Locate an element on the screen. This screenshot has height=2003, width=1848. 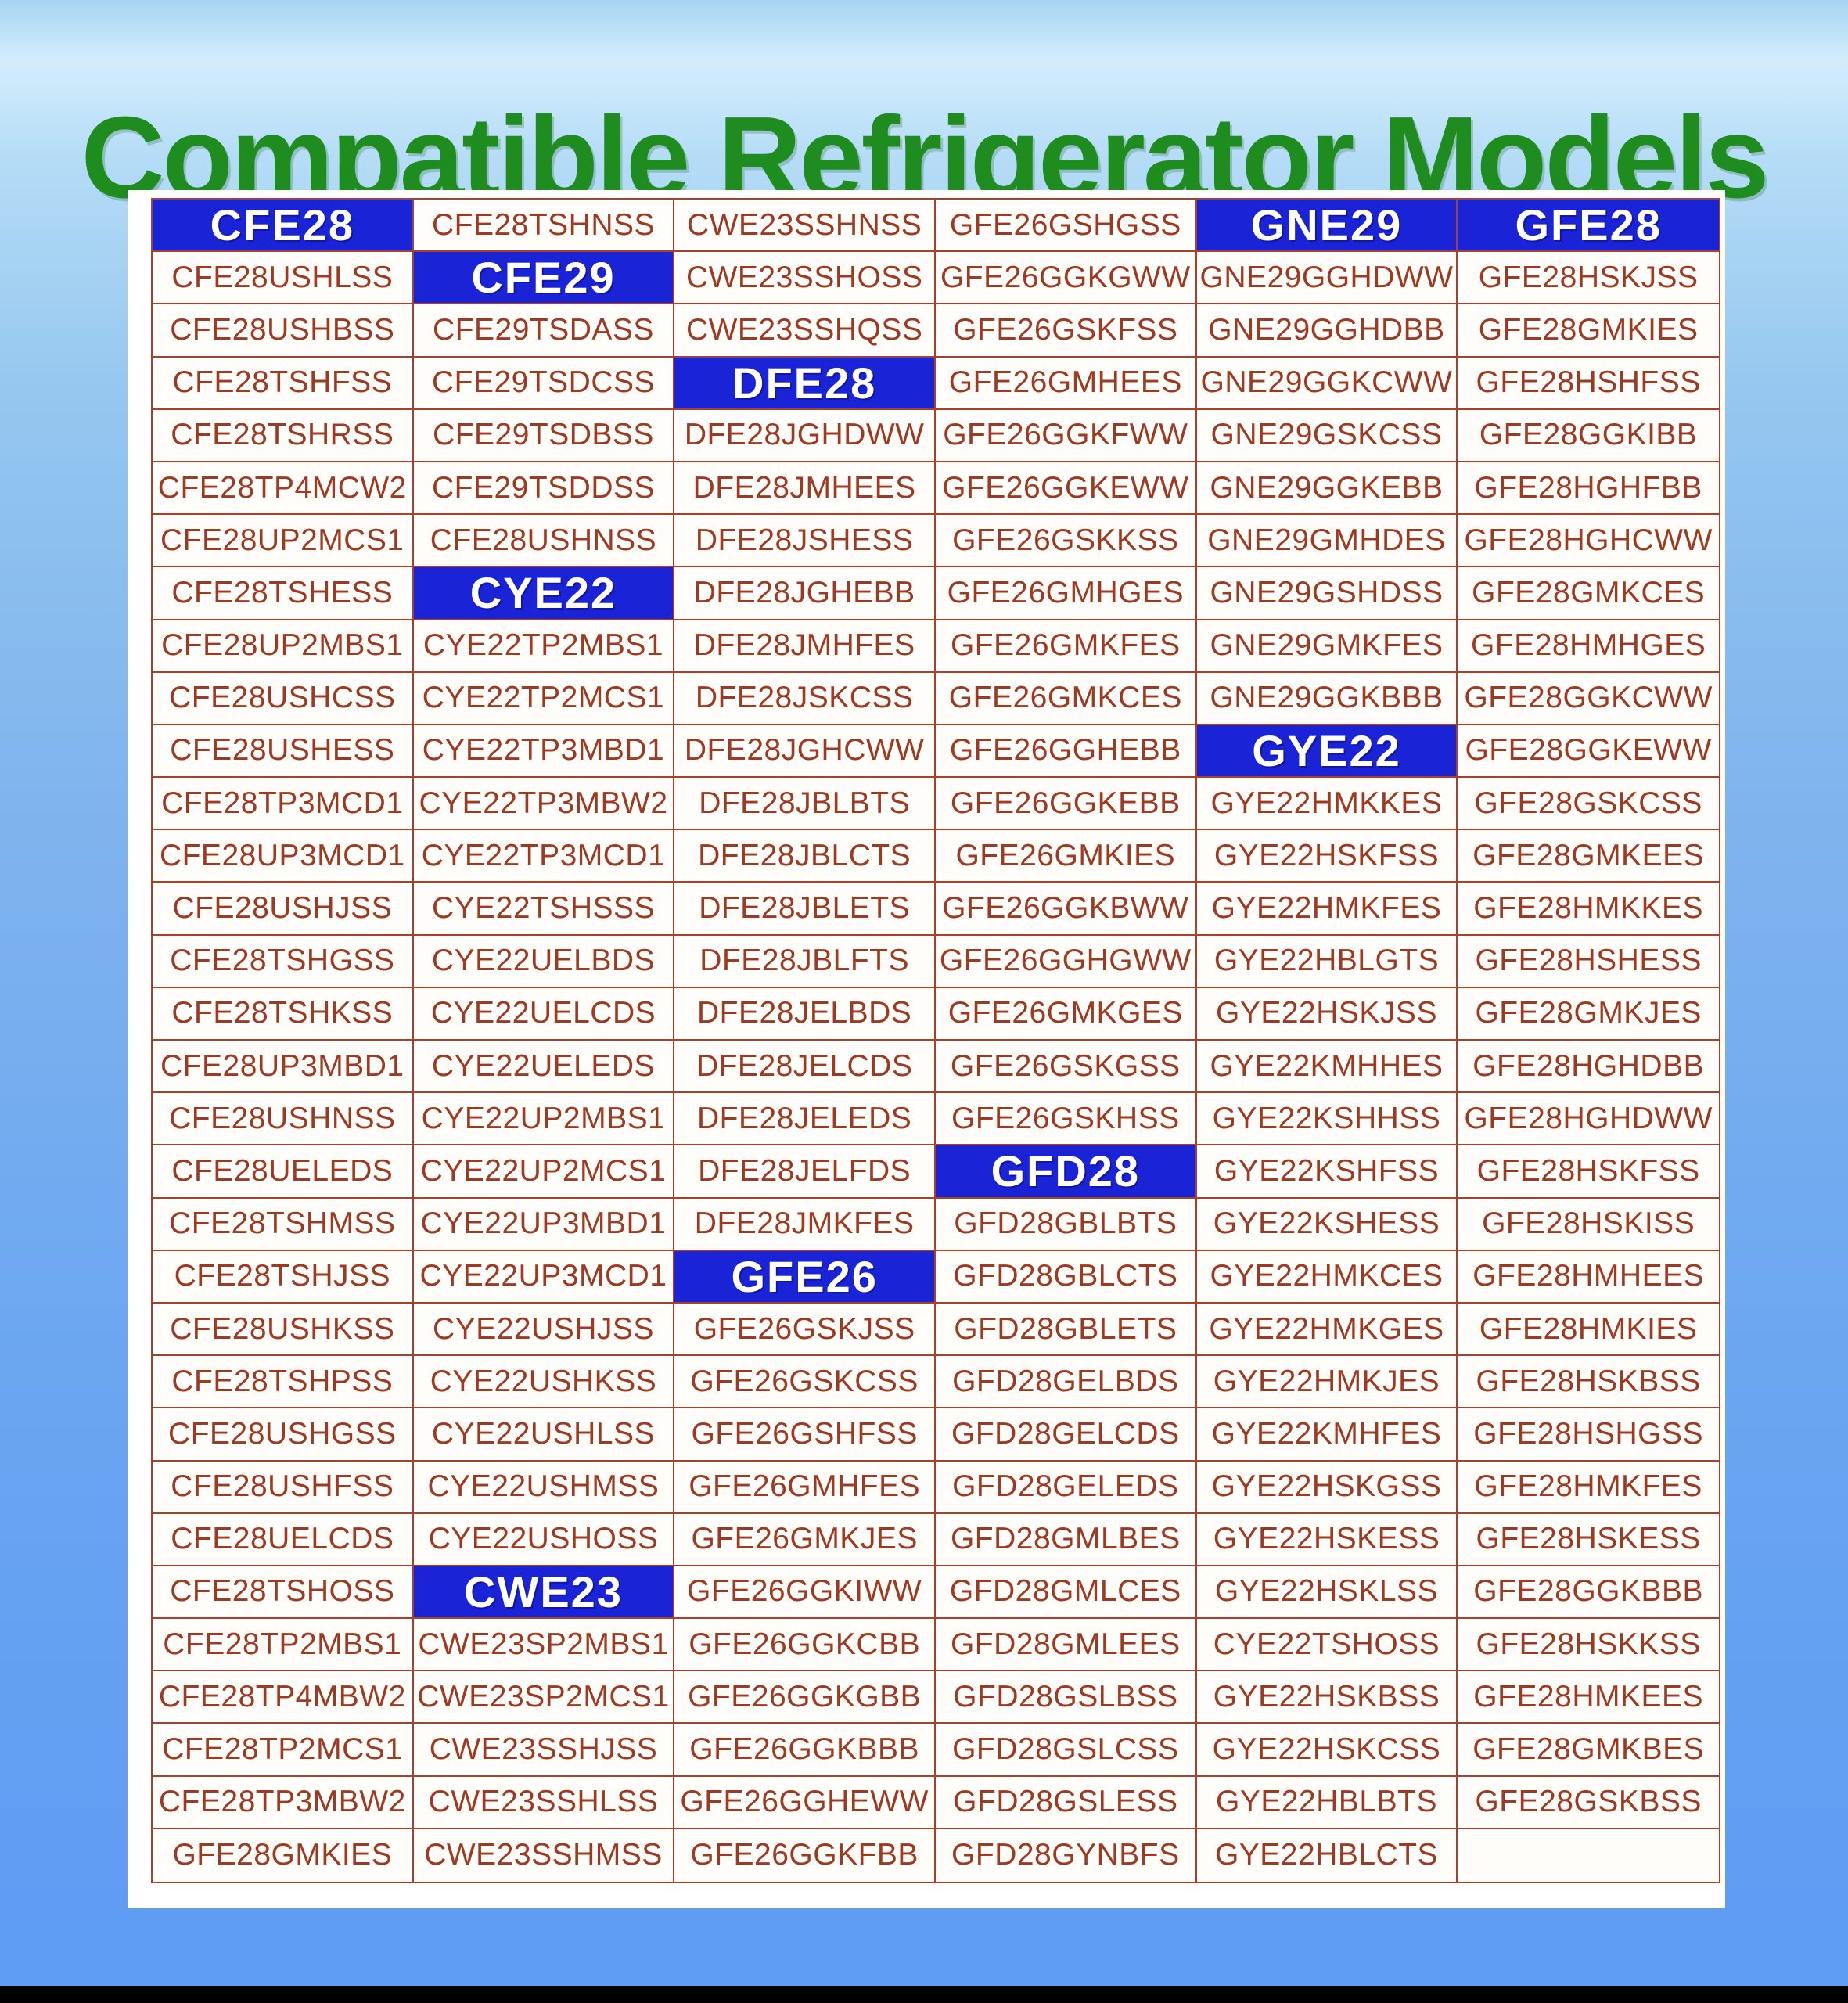
model-cell: GFE28GGKIBB is located at coordinates (1588, 436).